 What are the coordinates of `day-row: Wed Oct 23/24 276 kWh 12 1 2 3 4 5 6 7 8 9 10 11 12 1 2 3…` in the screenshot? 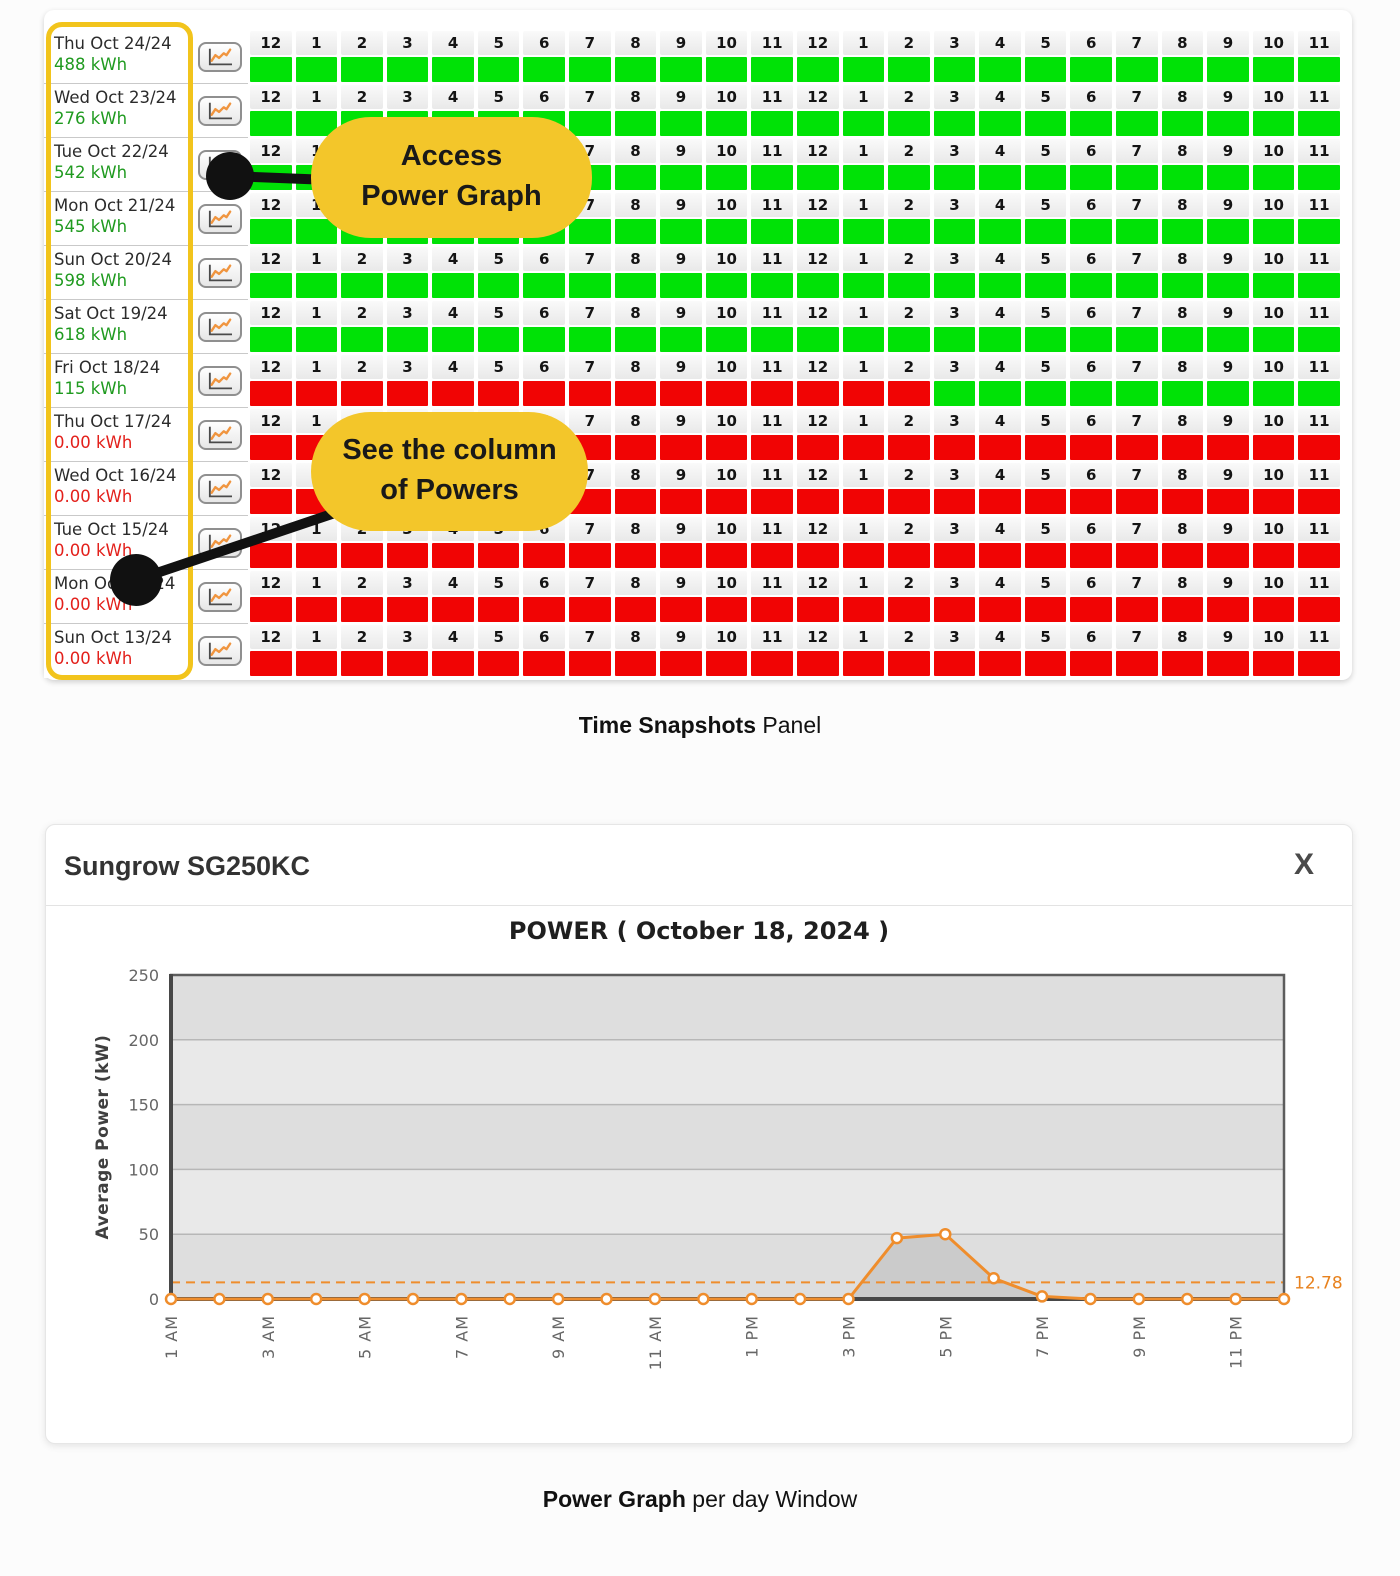 It's located at (694, 111).